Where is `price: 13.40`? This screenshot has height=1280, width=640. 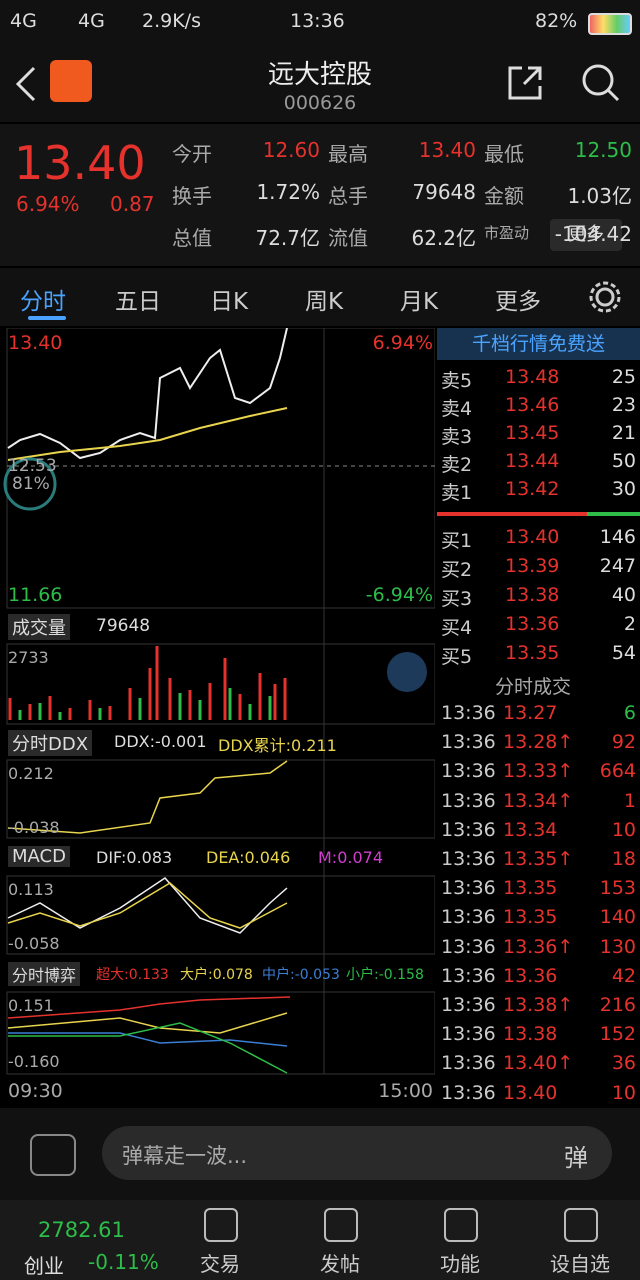
price: 13.40 is located at coordinates (80, 163).